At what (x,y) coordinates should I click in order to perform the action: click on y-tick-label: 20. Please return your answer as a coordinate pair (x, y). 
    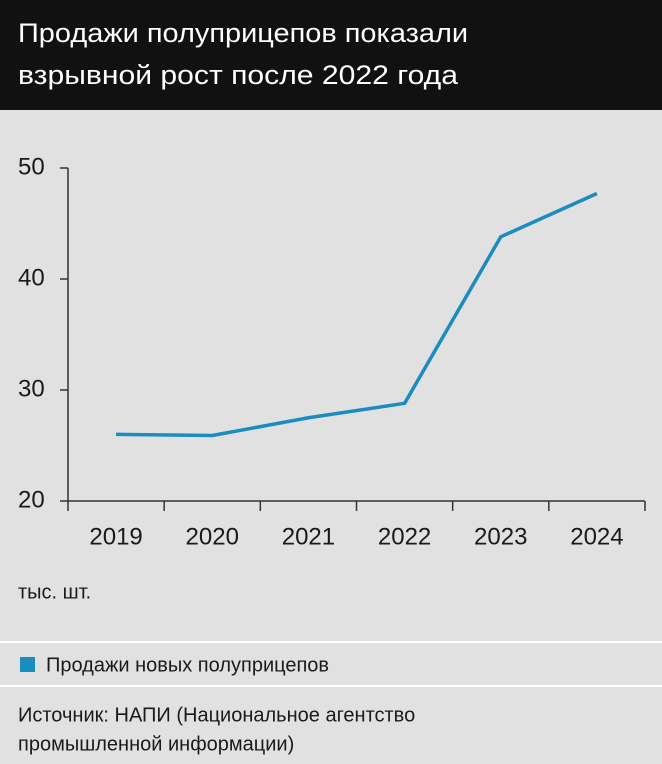
    Looking at the image, I should click on (31, 499).